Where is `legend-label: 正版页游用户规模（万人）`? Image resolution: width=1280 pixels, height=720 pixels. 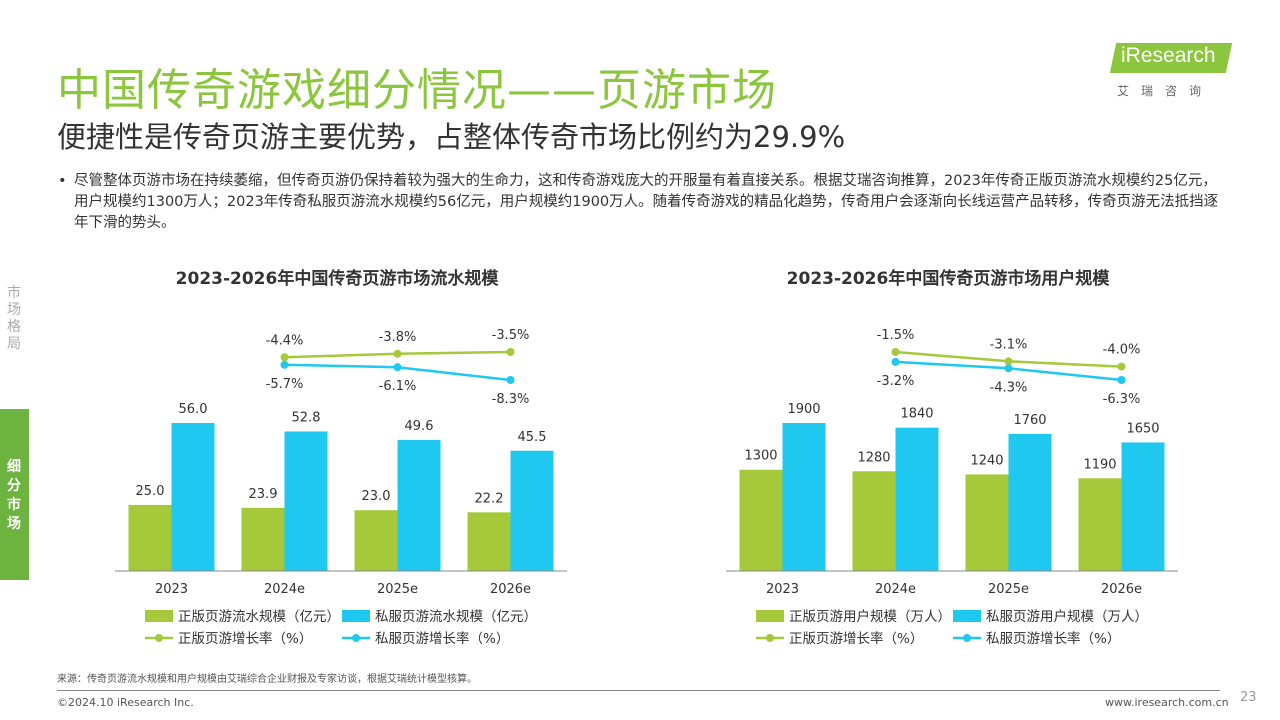
legend-label: 正版页游用户规模（万人） is located at coordinates (870, 616).